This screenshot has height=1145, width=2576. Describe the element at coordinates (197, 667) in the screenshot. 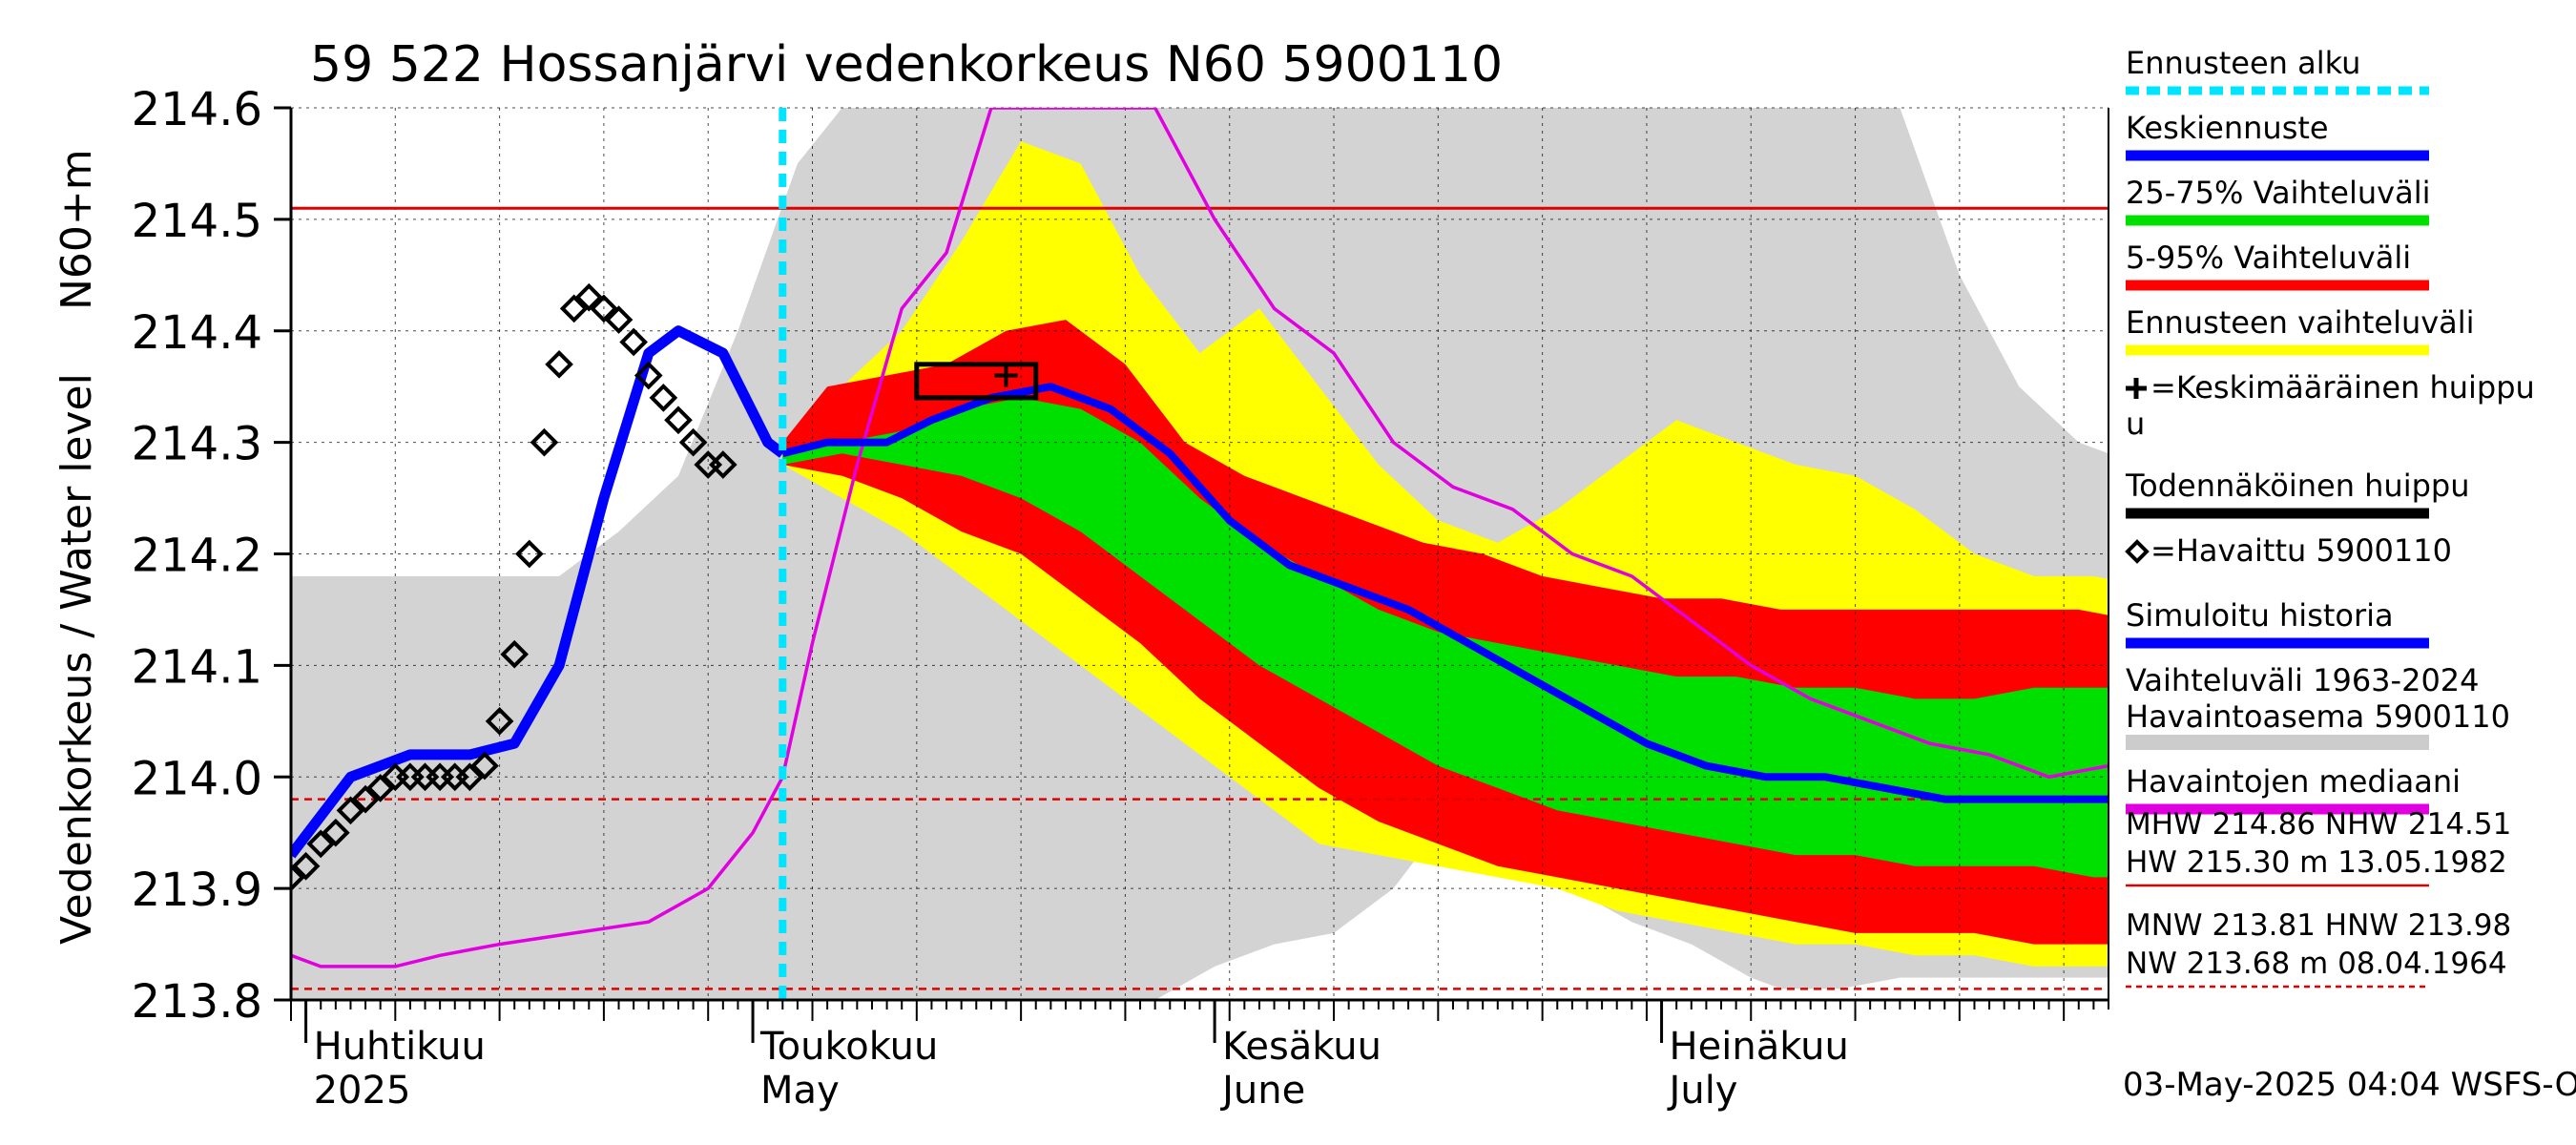

I see `y-tick-label-3: 214.1` at that location.